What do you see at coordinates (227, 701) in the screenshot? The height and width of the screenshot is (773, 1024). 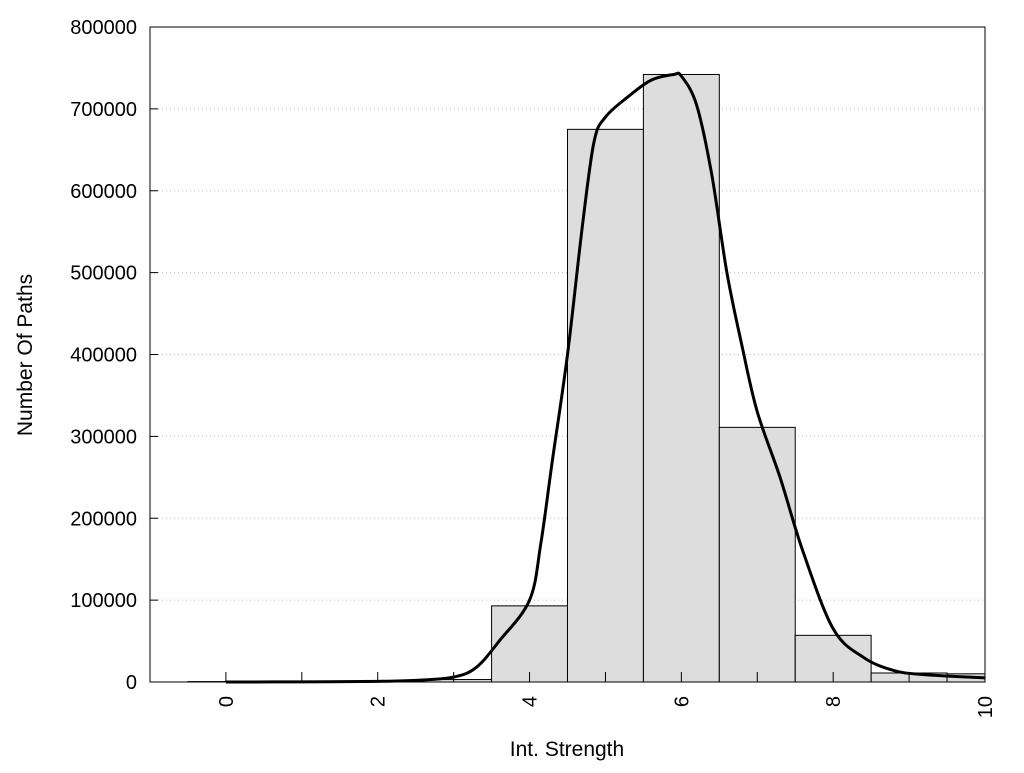 I see `x-tick-label: 0` at bounding box center [227, 701].